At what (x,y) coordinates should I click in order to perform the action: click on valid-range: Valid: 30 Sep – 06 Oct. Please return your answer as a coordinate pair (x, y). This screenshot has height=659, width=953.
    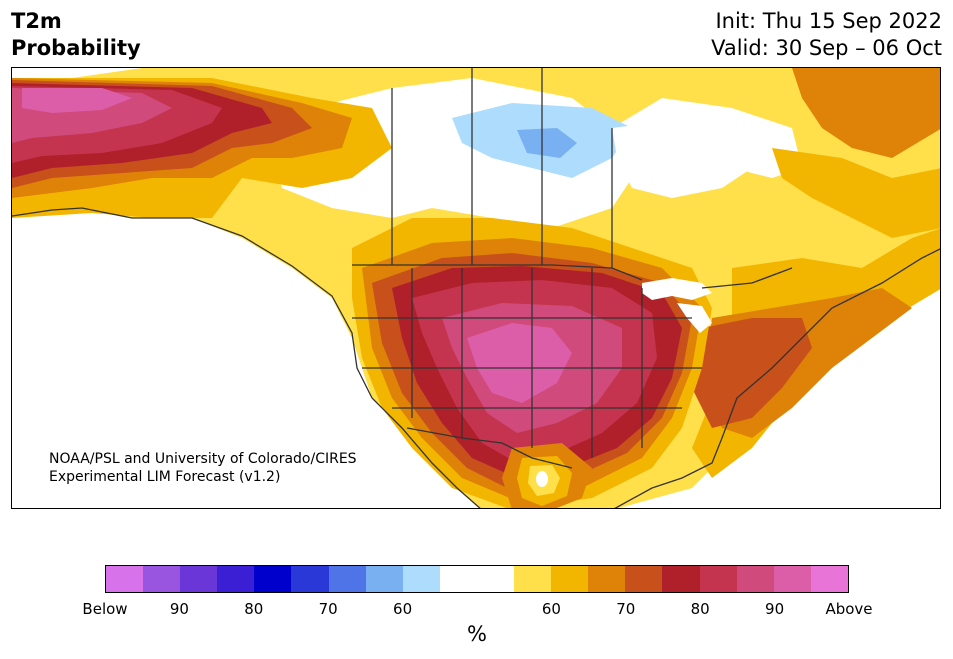
    Looking at the image, I should click on (826, 48).